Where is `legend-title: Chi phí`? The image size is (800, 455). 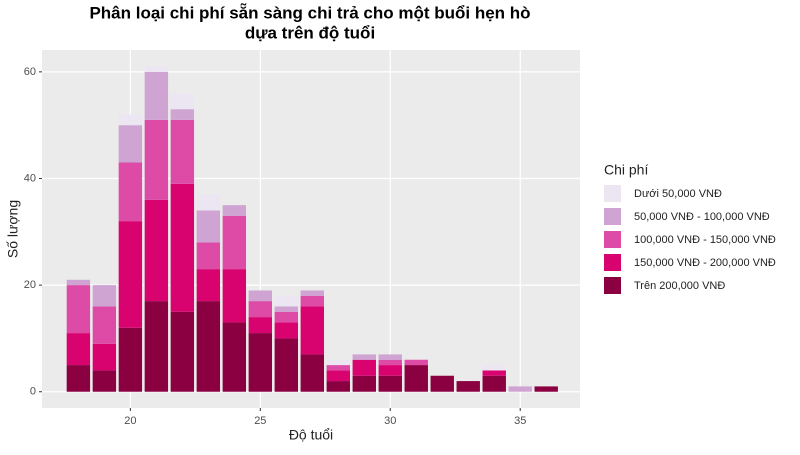
legend-title: Chi phí is located at coordinates (626, 170).